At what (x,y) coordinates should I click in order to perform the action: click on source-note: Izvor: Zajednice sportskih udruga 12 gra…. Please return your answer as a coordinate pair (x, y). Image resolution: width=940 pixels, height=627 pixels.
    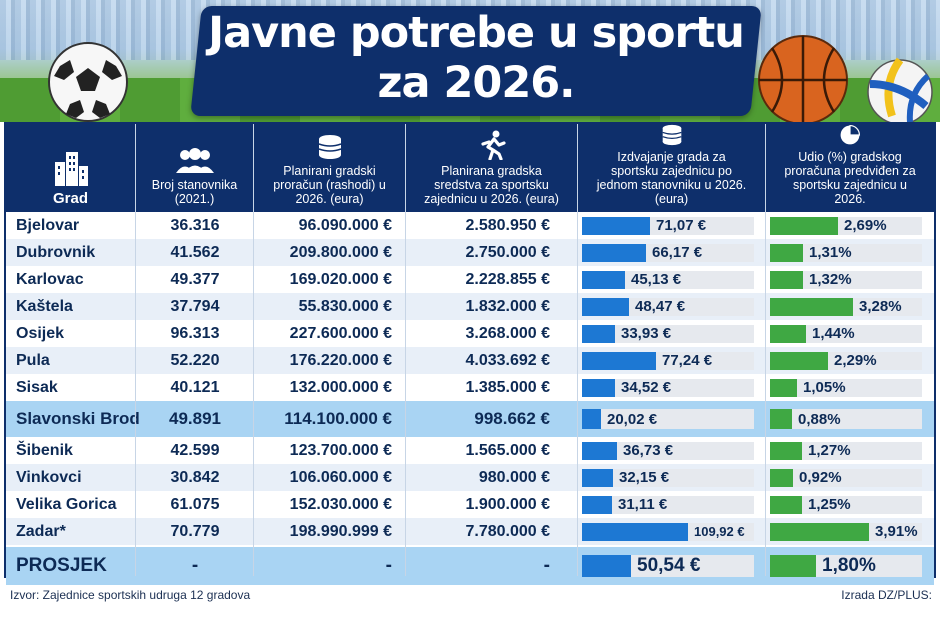
    Looking at the image, I should click on (130, 595).